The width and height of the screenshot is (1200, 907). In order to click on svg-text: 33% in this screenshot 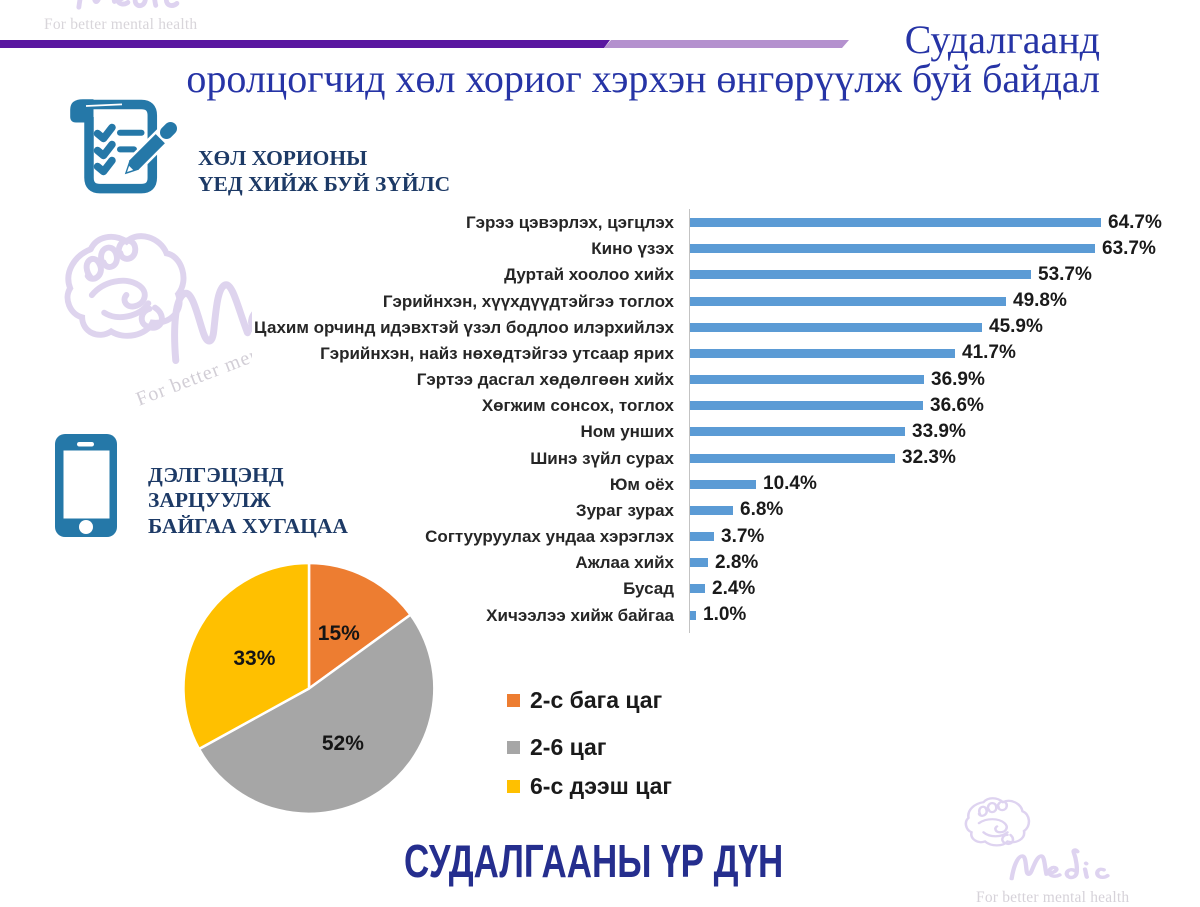, I will do `click(254, 658)`.